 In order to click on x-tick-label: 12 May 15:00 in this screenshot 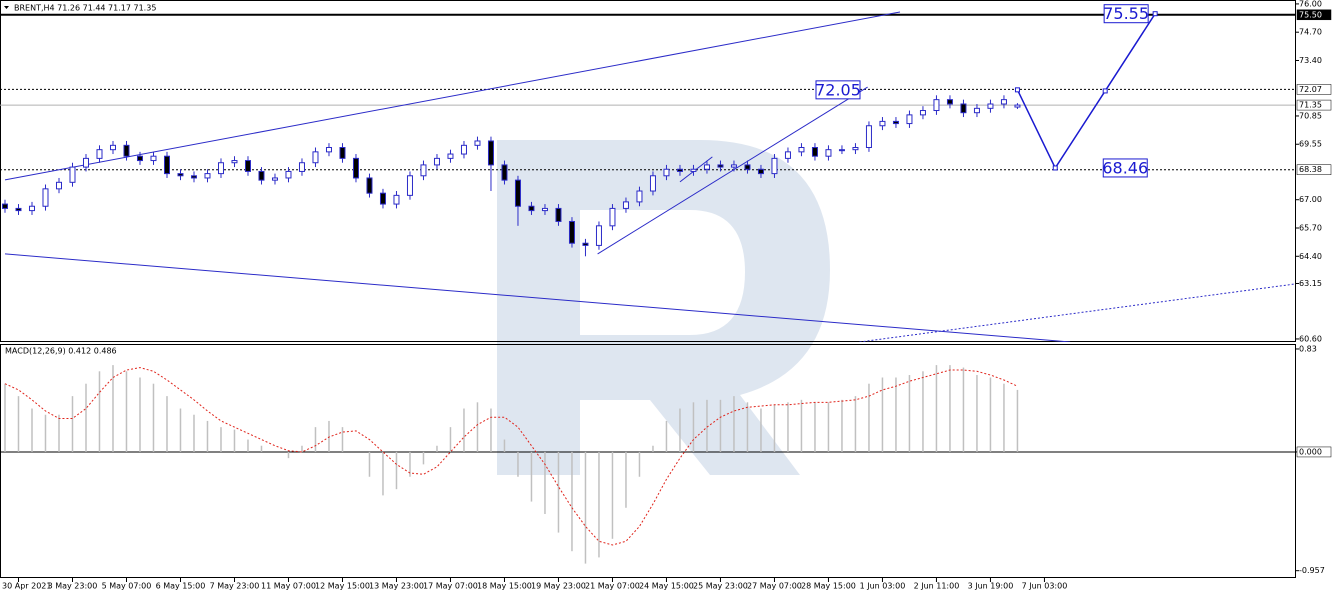, I will do `click(342, 586)`.